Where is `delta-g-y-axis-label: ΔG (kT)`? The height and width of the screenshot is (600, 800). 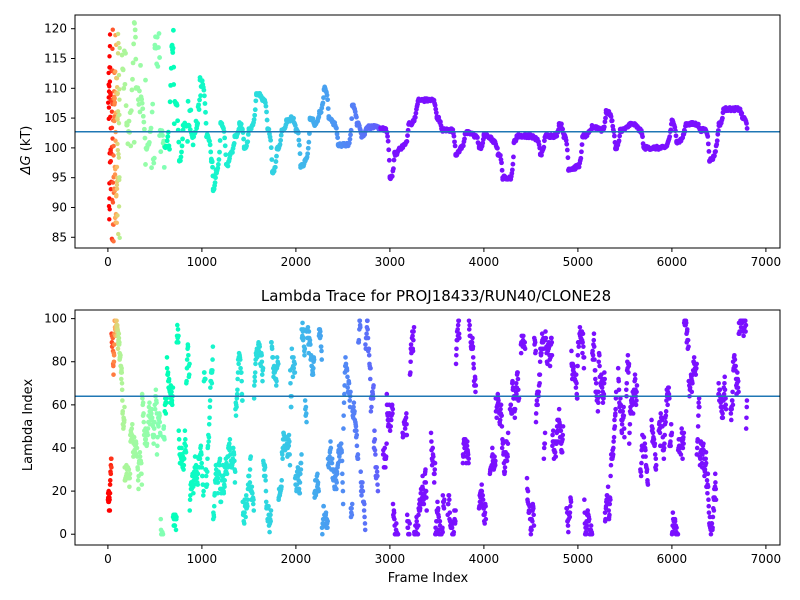 delta-g-y-axis-label: ΔG (kT) is located at coordinates (26, 151).